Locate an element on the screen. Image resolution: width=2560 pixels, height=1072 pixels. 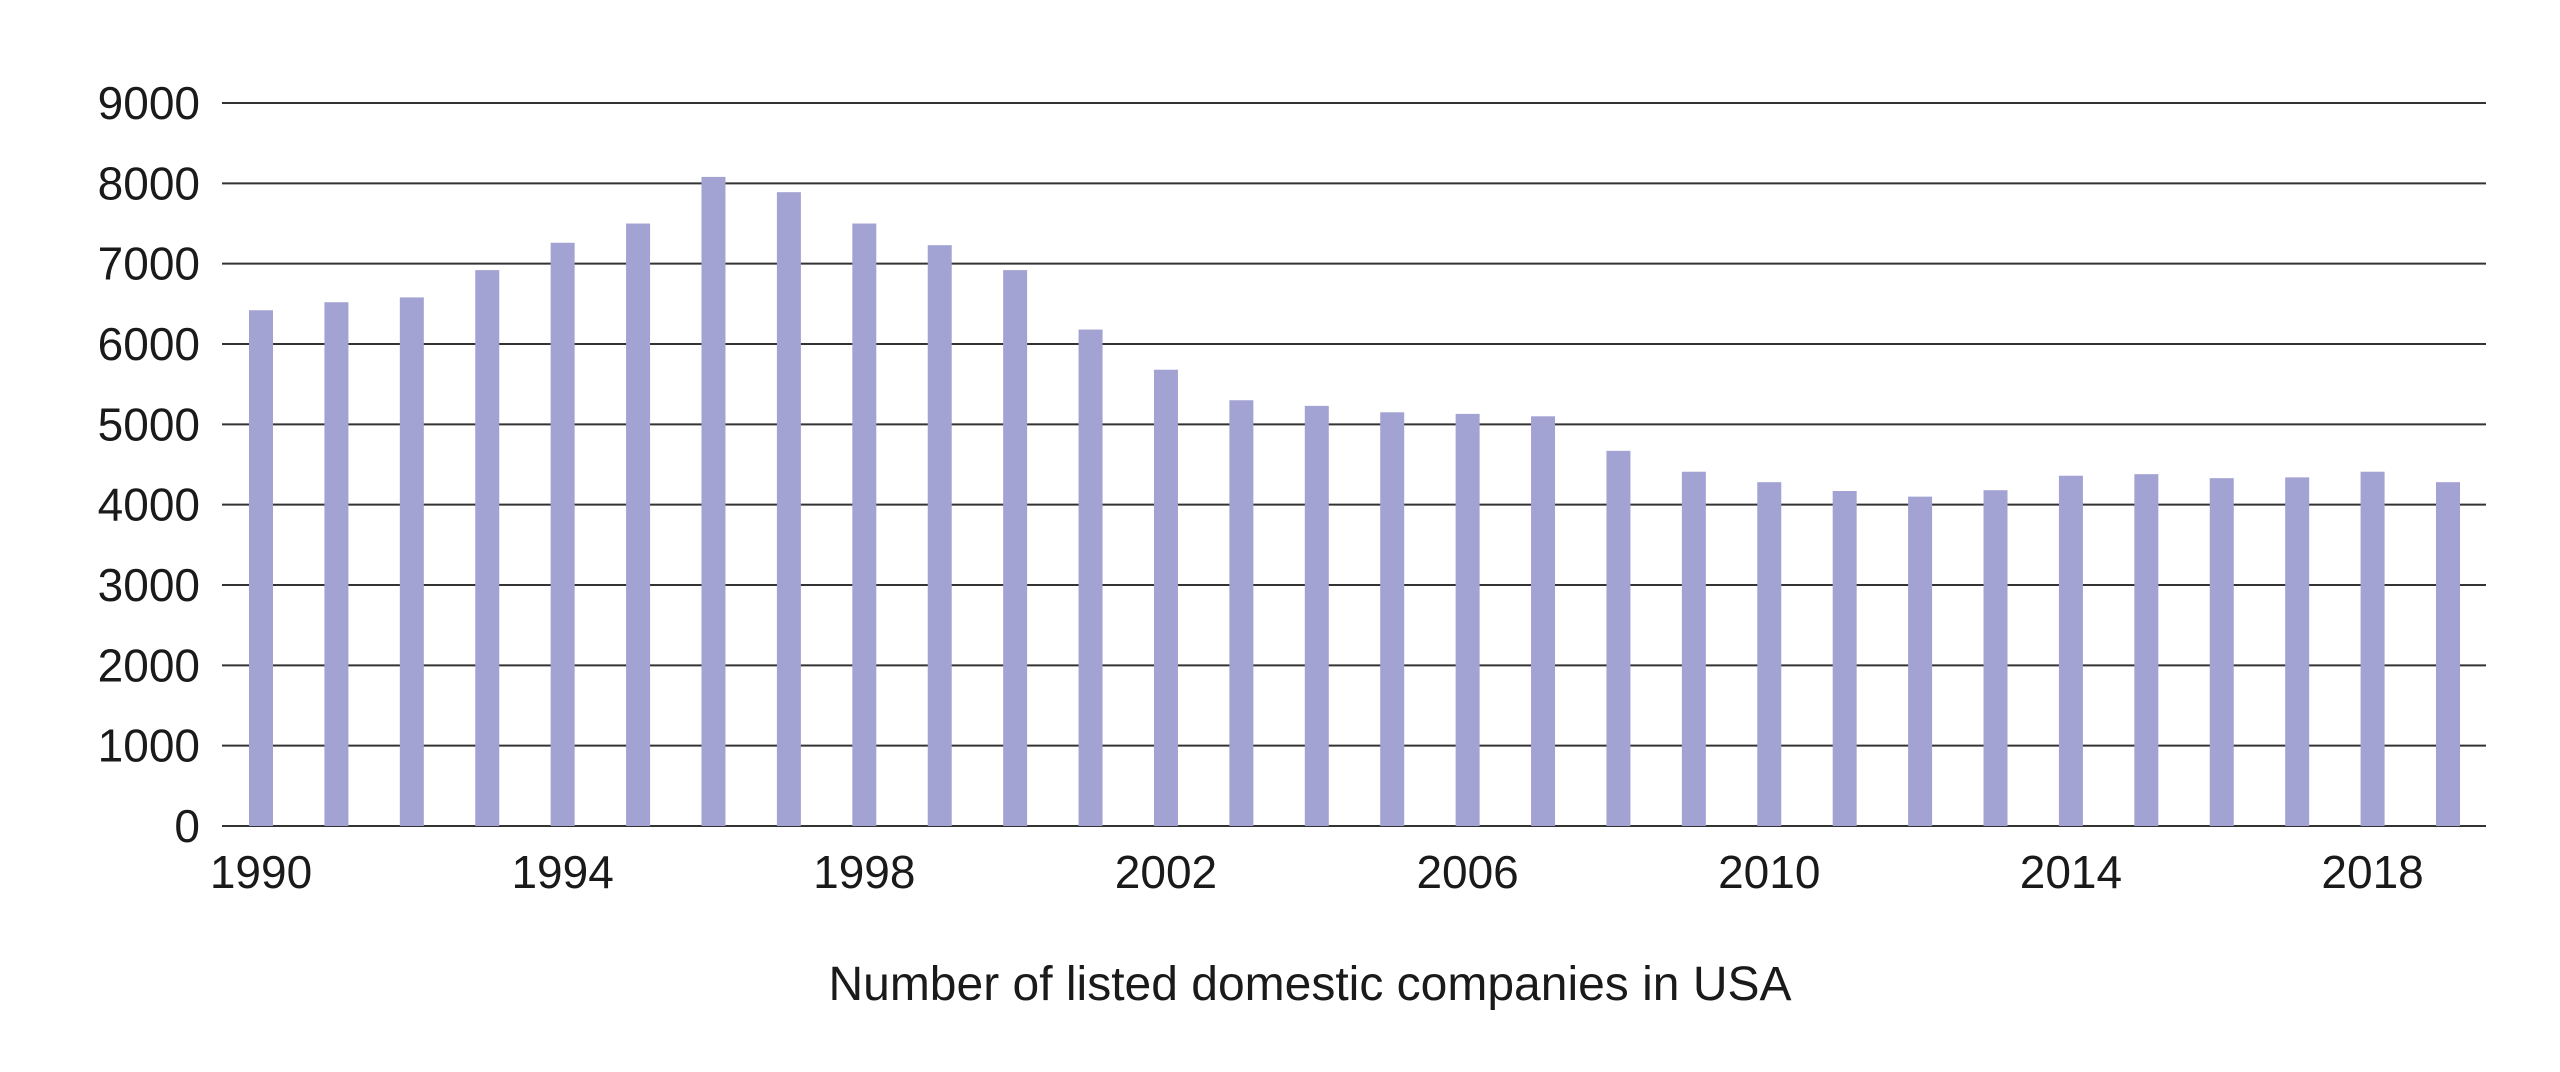
bar-2012 is located at coordinates (1920, 661).